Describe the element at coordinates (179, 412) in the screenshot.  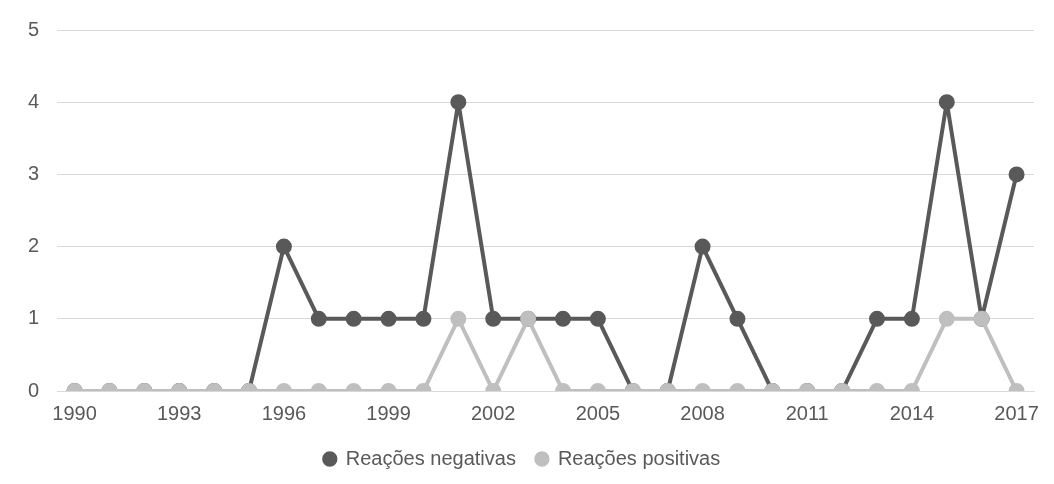
I see `x-tick-label: 1993` at that location.